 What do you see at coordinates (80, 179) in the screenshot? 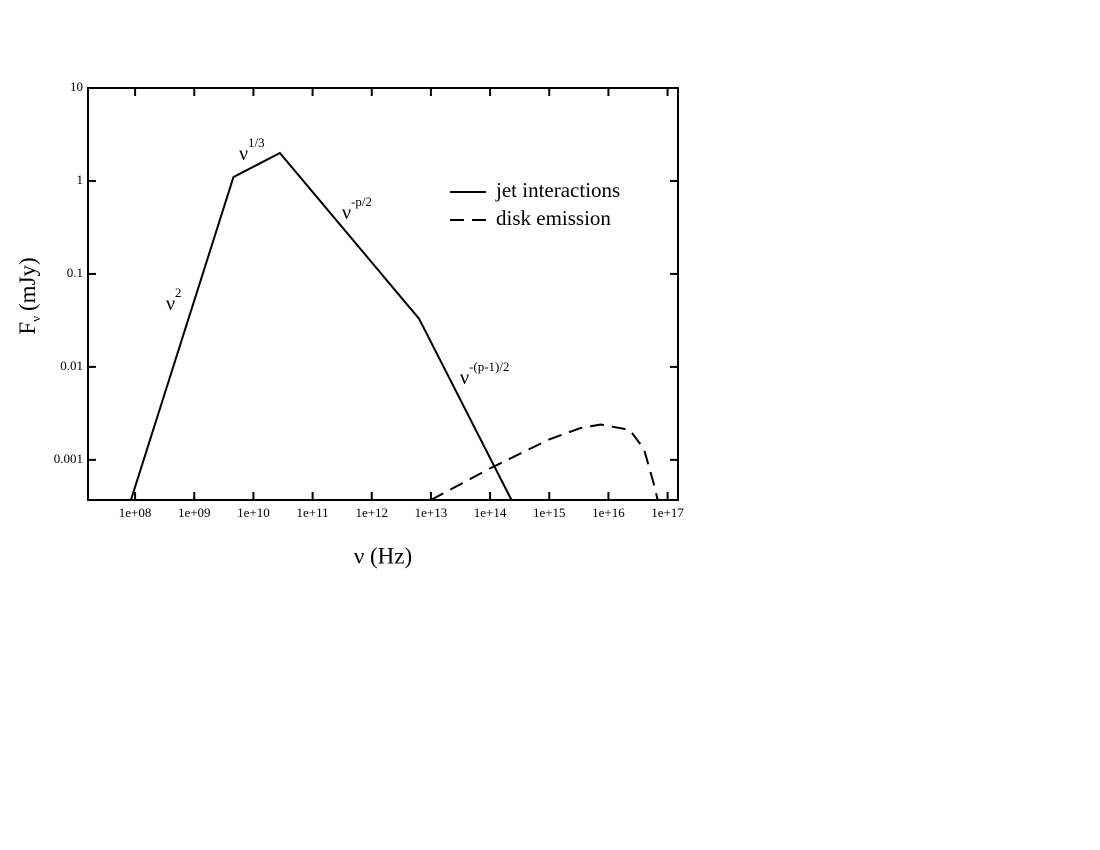
I see `y-tick-label: 1` at bounding box center [80, 179].